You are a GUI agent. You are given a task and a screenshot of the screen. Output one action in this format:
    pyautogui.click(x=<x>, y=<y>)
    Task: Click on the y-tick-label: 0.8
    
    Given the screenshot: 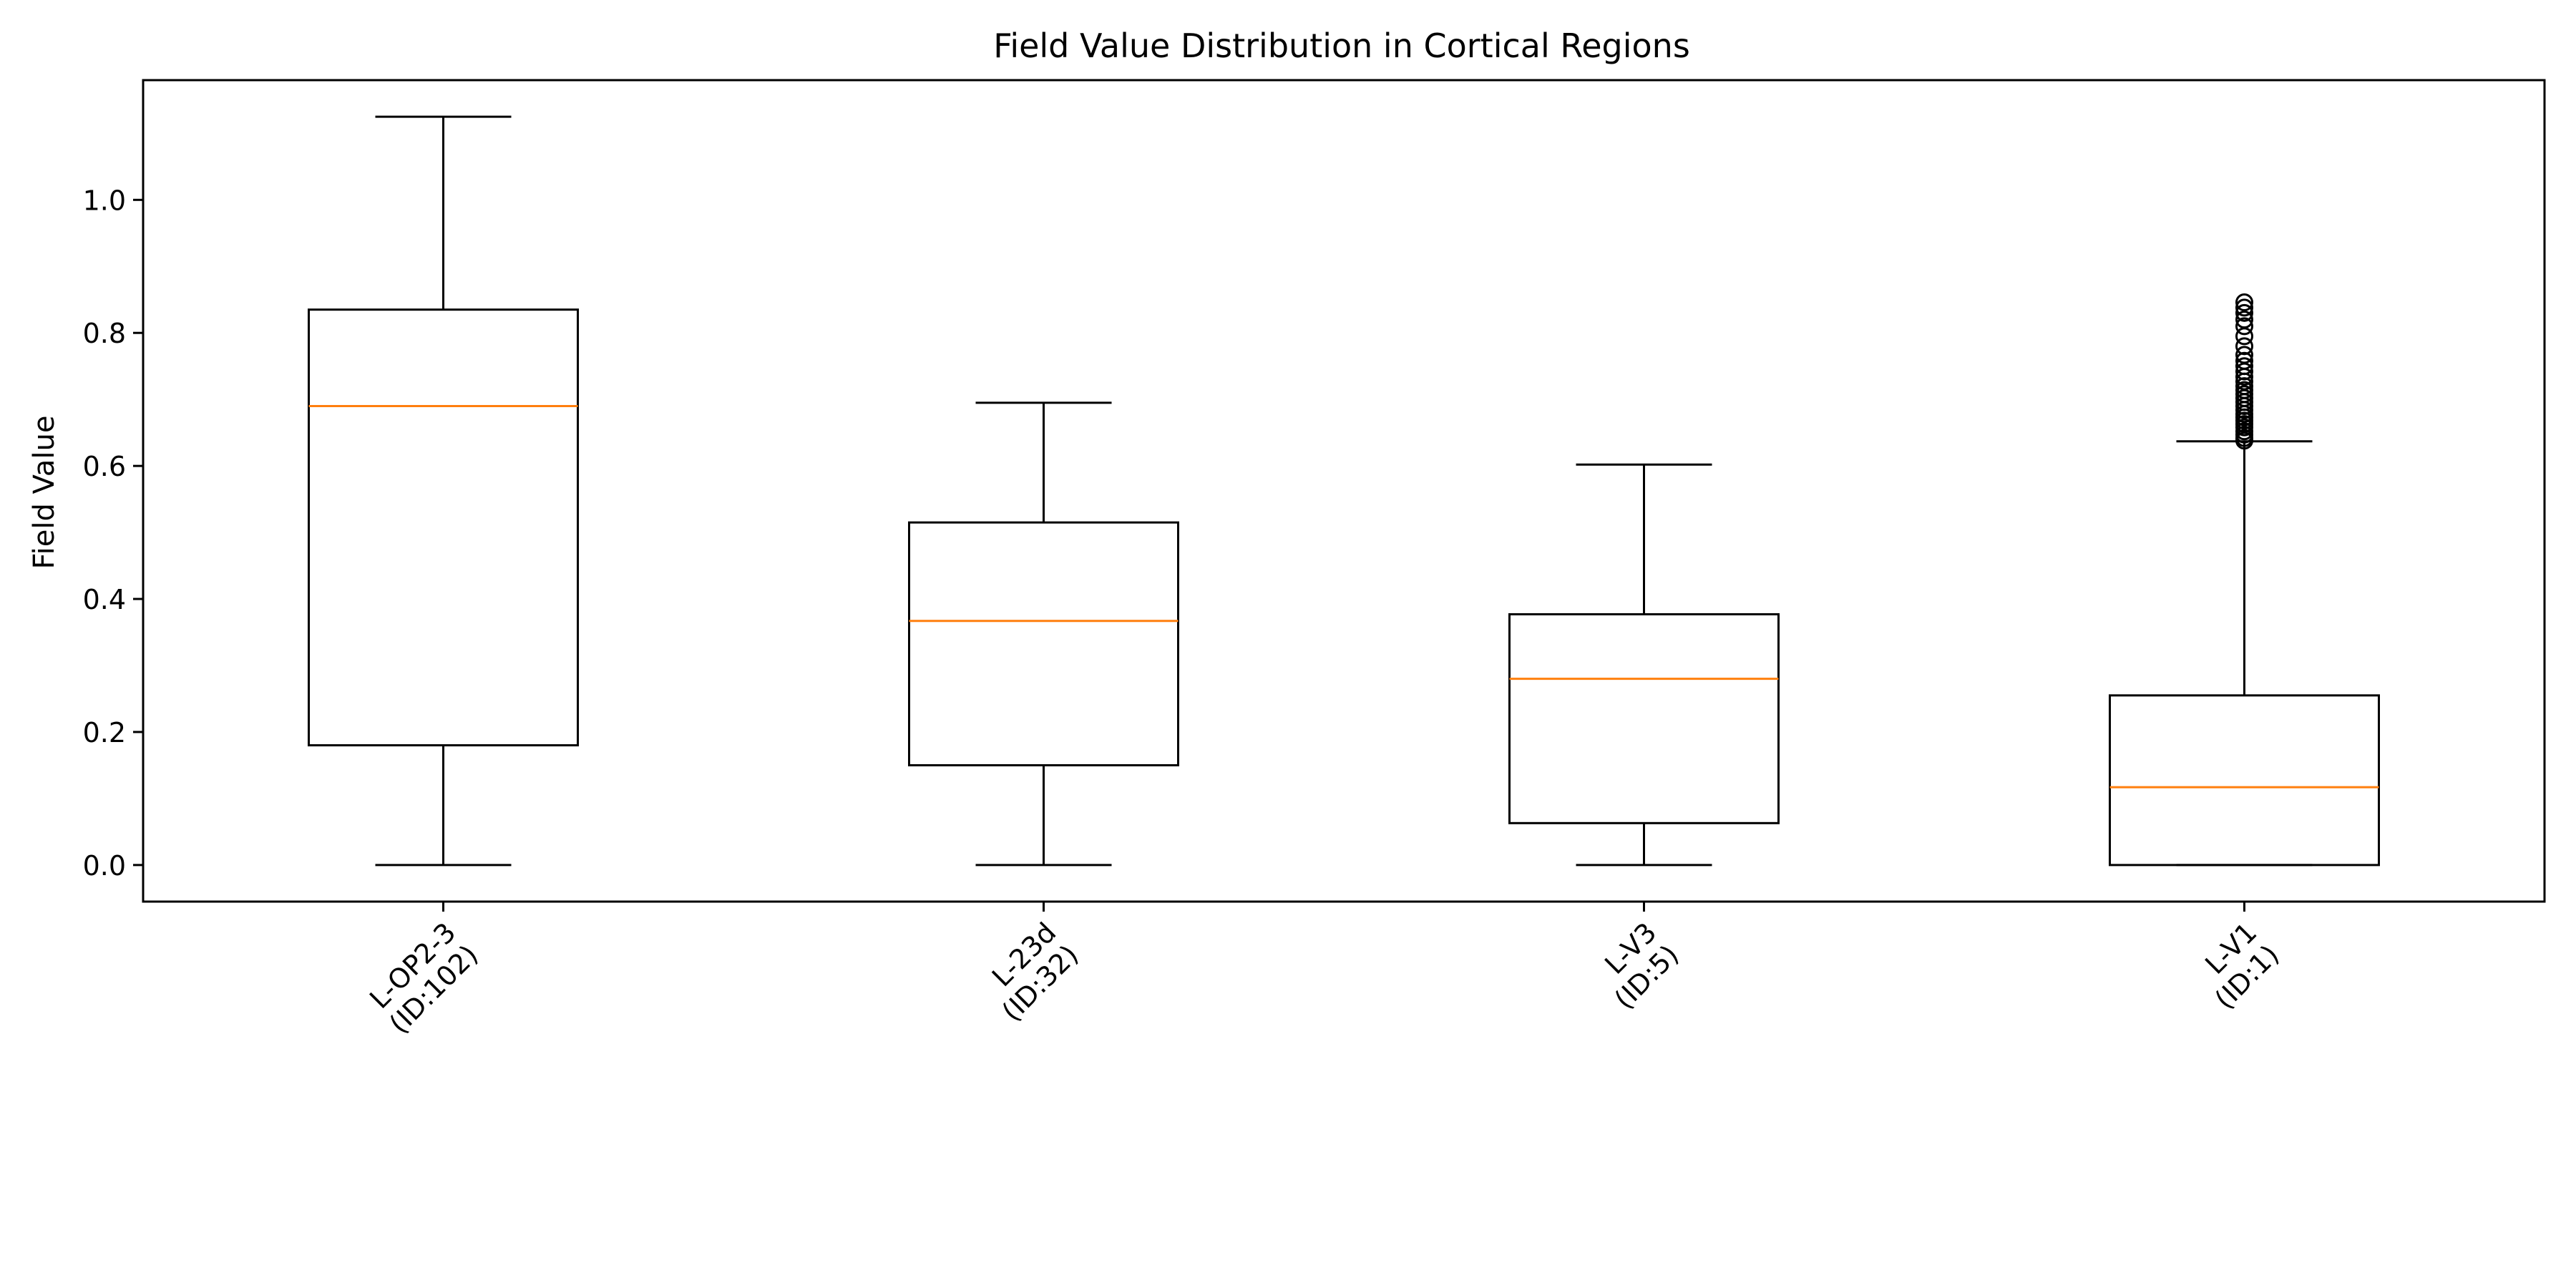 What is the action you would take?
    pyautogui.click(x=104, y=333)
    